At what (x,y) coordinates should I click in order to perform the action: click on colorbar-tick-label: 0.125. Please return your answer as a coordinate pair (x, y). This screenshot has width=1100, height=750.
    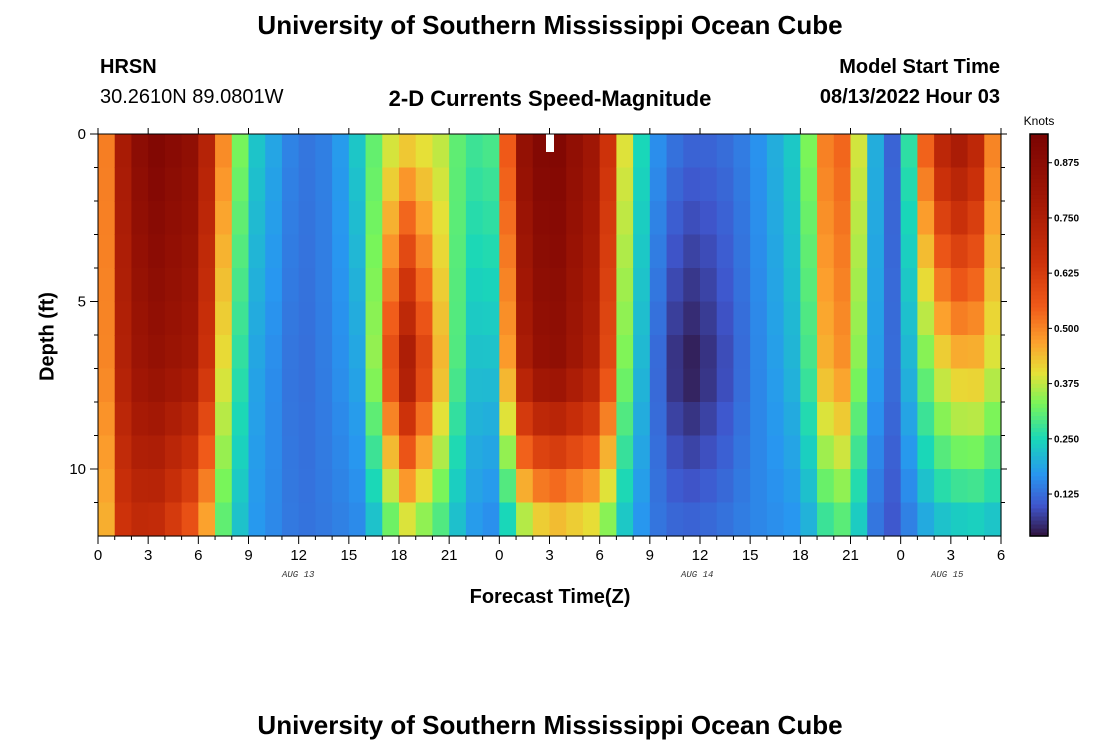
    Looking at the image, I should click on (1066, 495).